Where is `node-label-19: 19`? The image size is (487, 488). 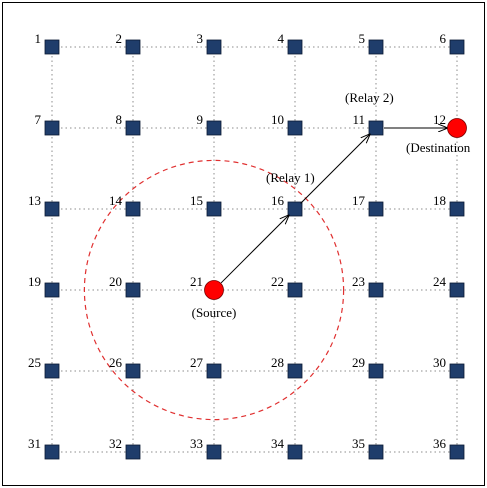 node-label-19: 19 is located at coordinates (34, 281).